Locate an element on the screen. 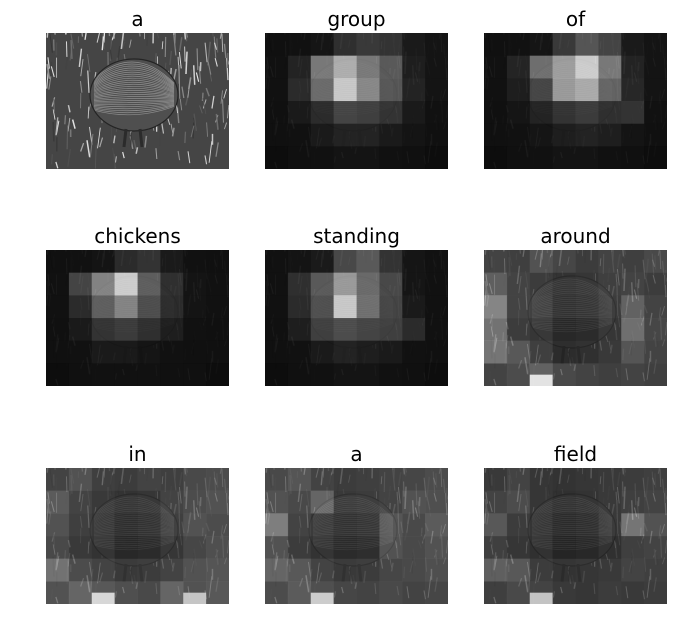 The height and width of the screenshot is (639, 679). attention-map-in is located at coordinates (137, 536).